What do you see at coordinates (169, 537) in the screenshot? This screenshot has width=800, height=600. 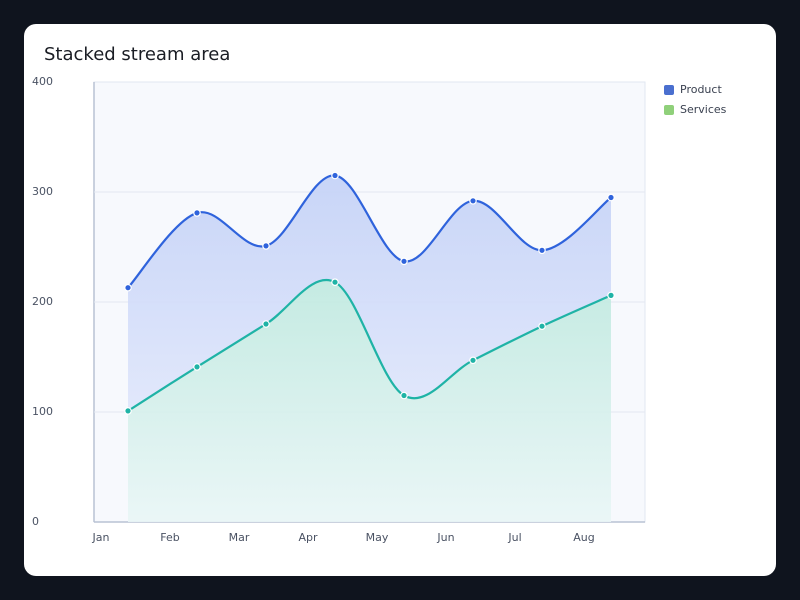 I see `x-tick-label: Feb` at bounding box center [169, 537].